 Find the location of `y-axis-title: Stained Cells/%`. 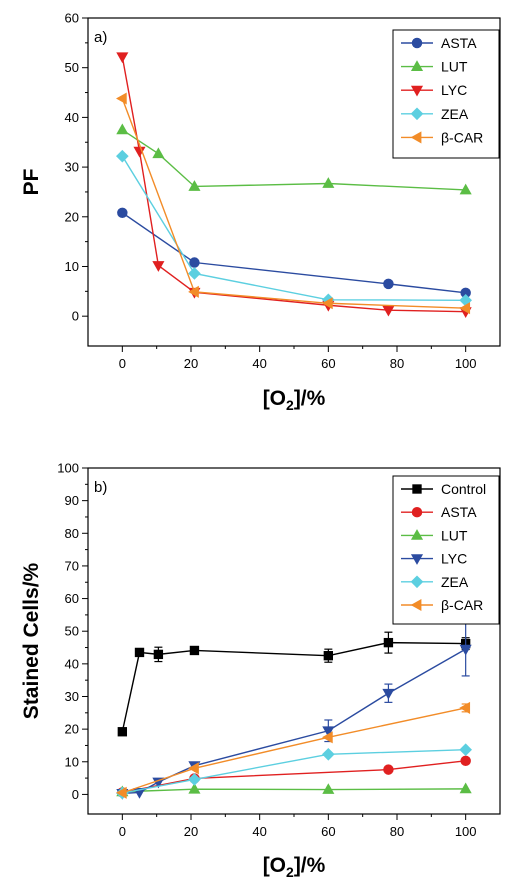

y-axis-title: Stained Cells/% is located at coordinates (31, 640).